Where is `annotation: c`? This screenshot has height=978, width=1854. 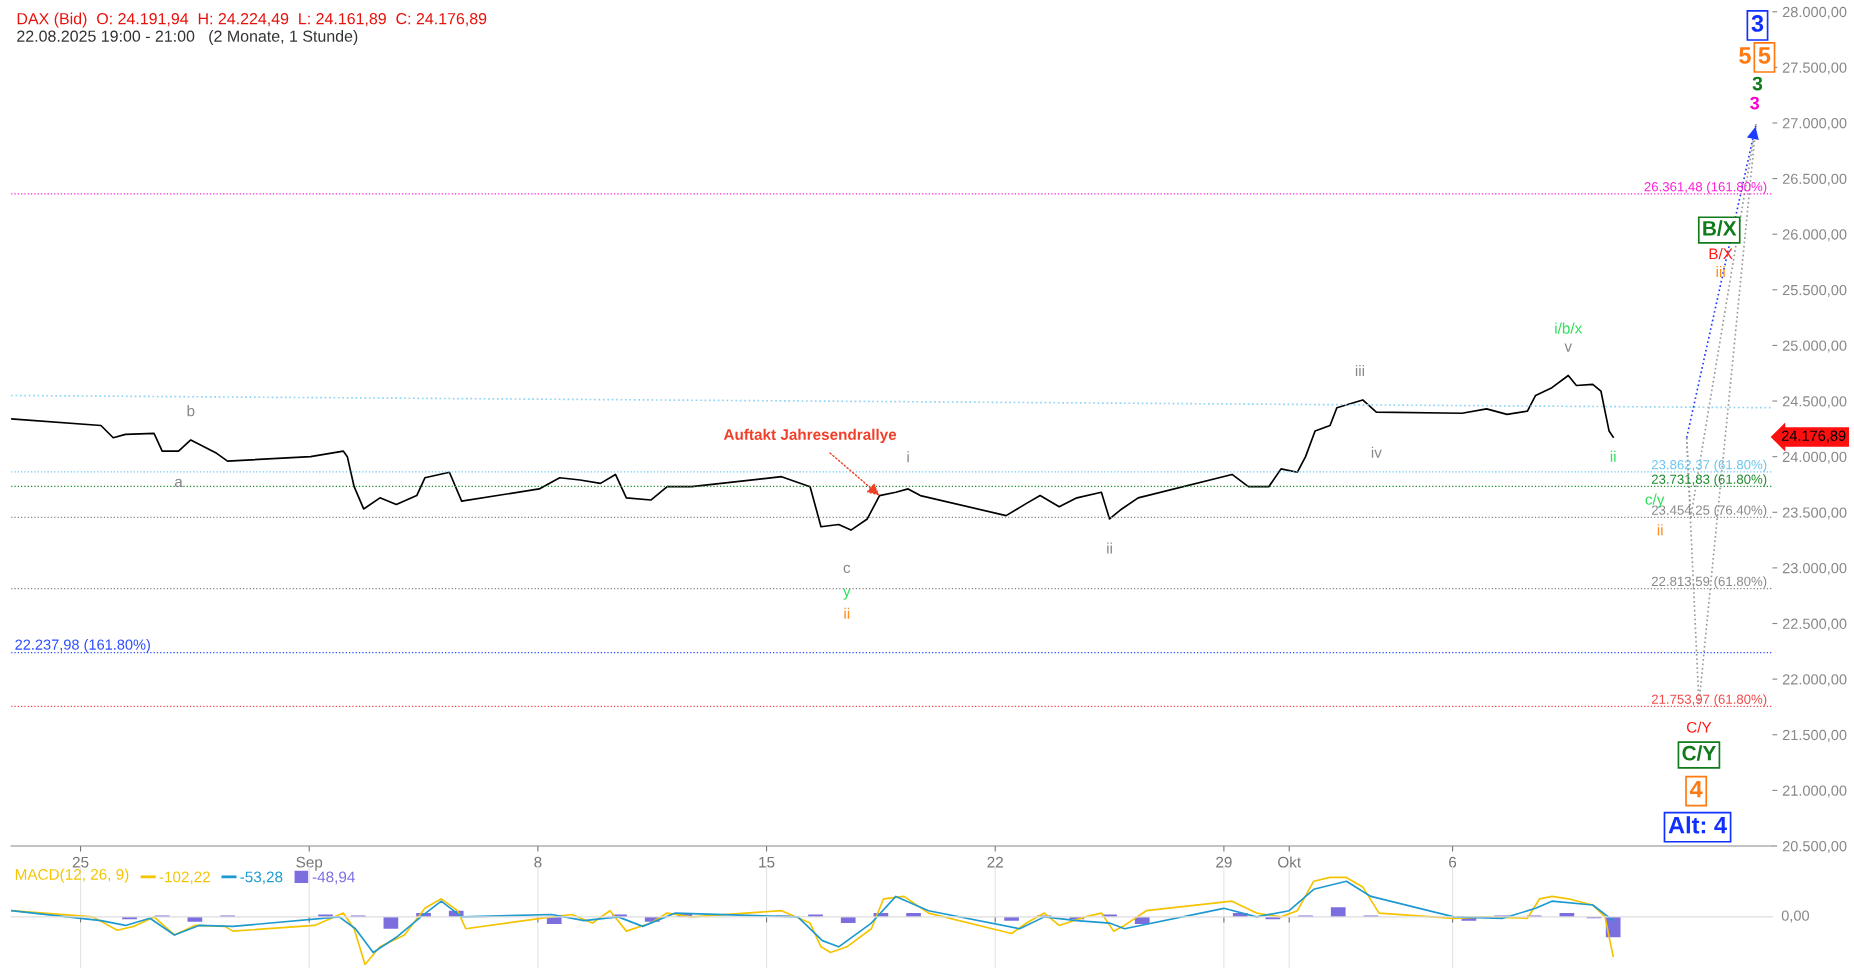
annotation: c is located at coordinates (847, 569).